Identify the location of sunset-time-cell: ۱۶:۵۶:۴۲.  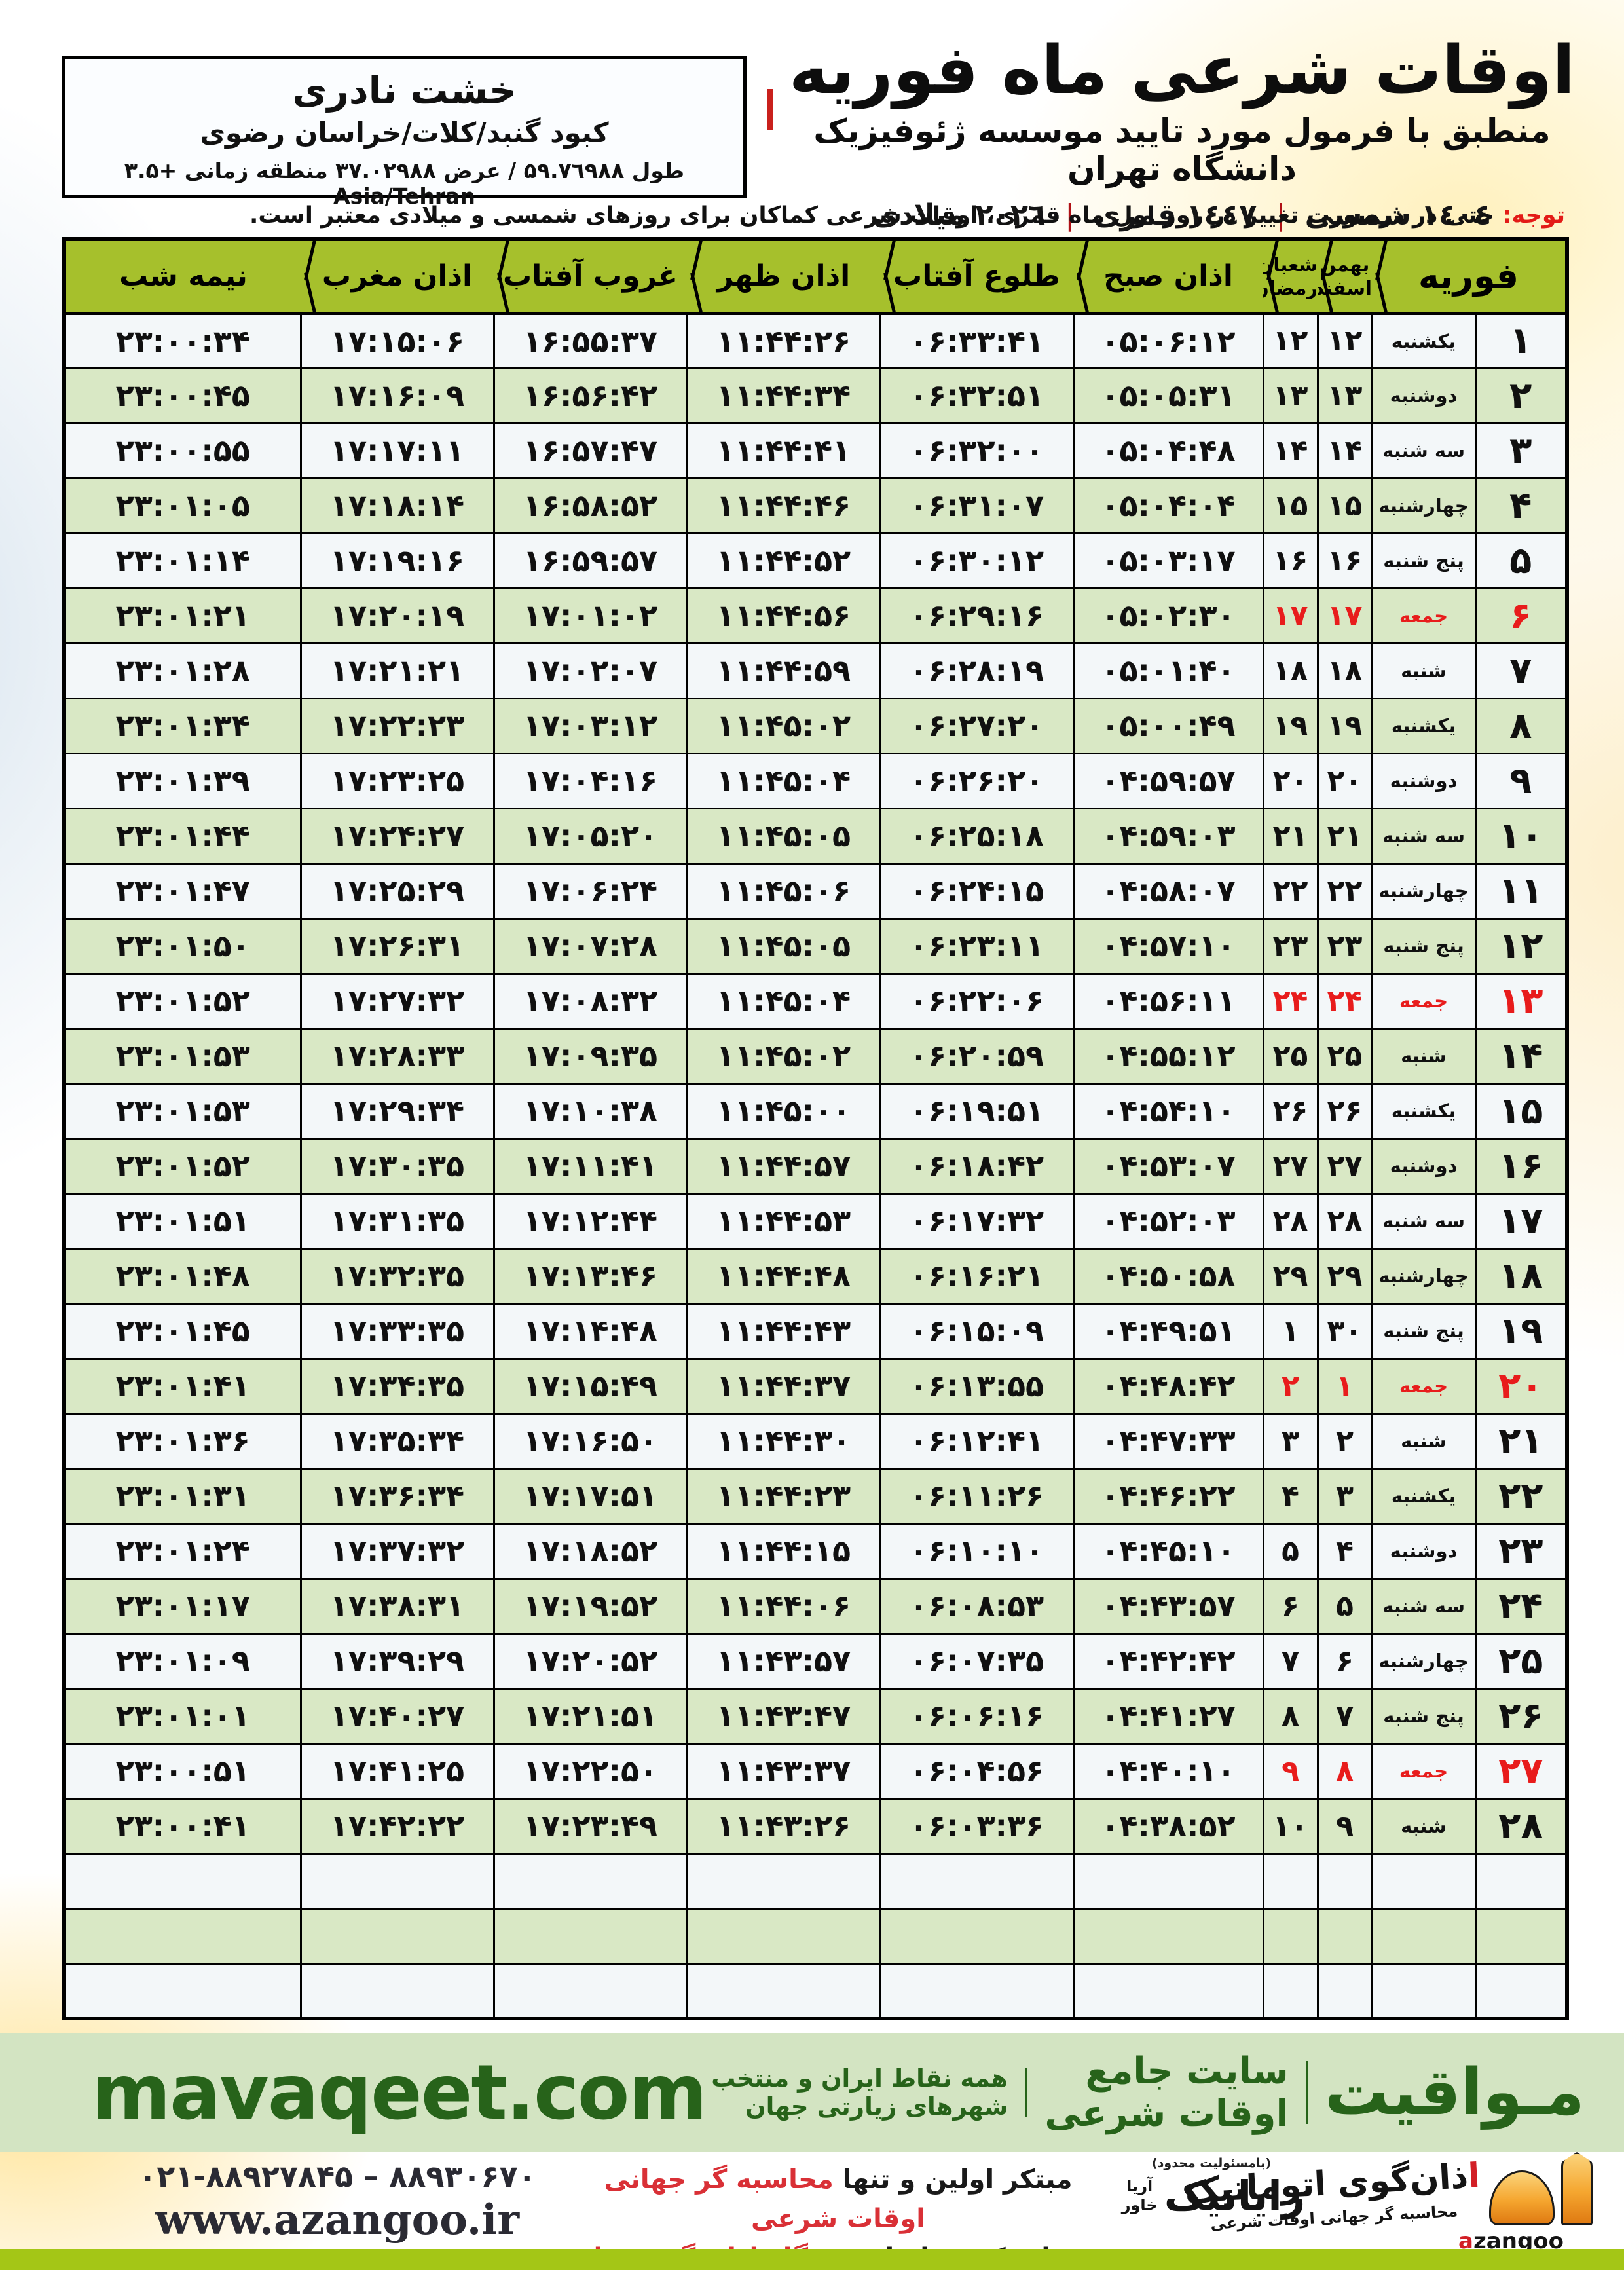
(590, 395).